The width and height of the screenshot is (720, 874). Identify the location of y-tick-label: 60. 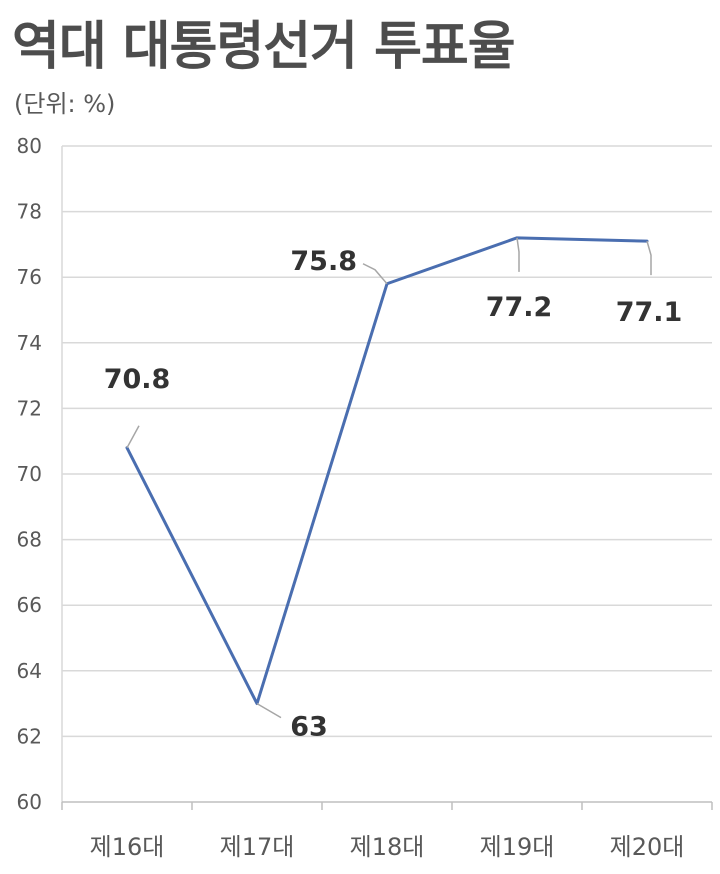
(29, 802).